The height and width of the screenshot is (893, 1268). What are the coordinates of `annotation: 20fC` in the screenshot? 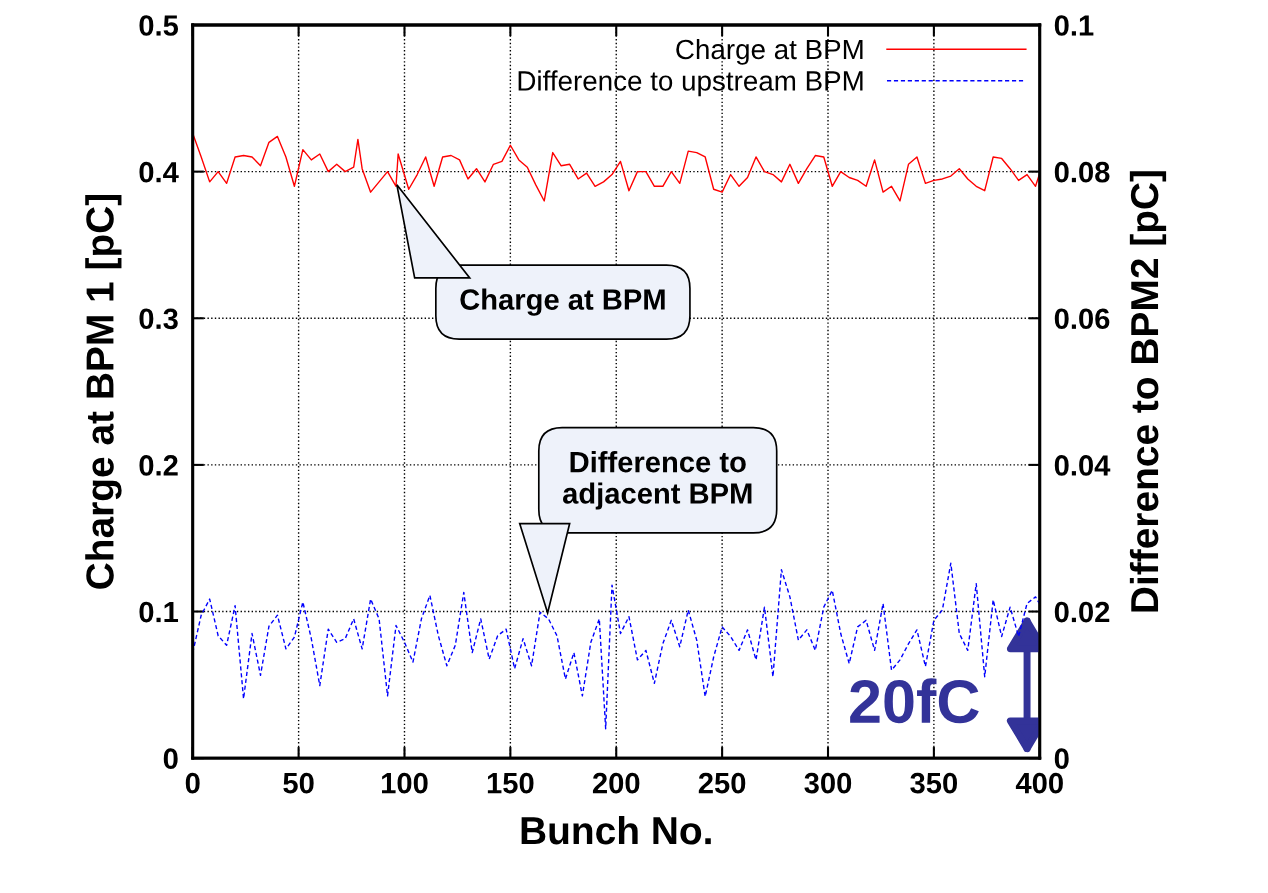 It's located at (914, 701).